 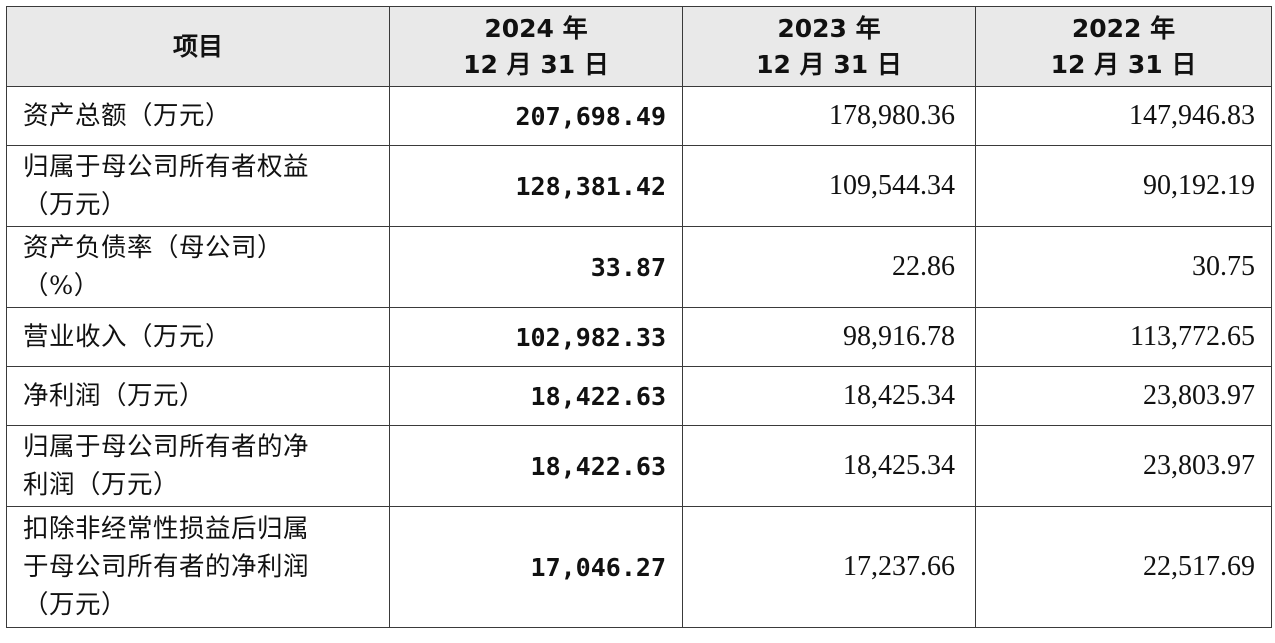 I want to click on cell-2023: 178,980.36, so click(x=829, y=116).